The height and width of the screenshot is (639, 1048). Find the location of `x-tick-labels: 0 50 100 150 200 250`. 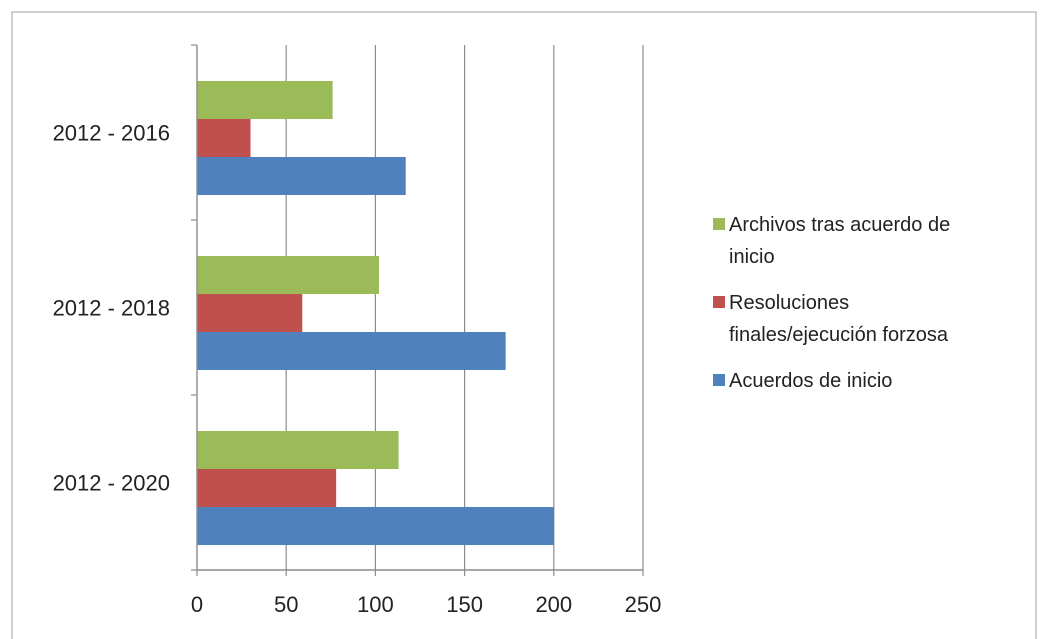

x-tick-labels: 0 50 100 150 200 250 is located at coordinates (426, 604).